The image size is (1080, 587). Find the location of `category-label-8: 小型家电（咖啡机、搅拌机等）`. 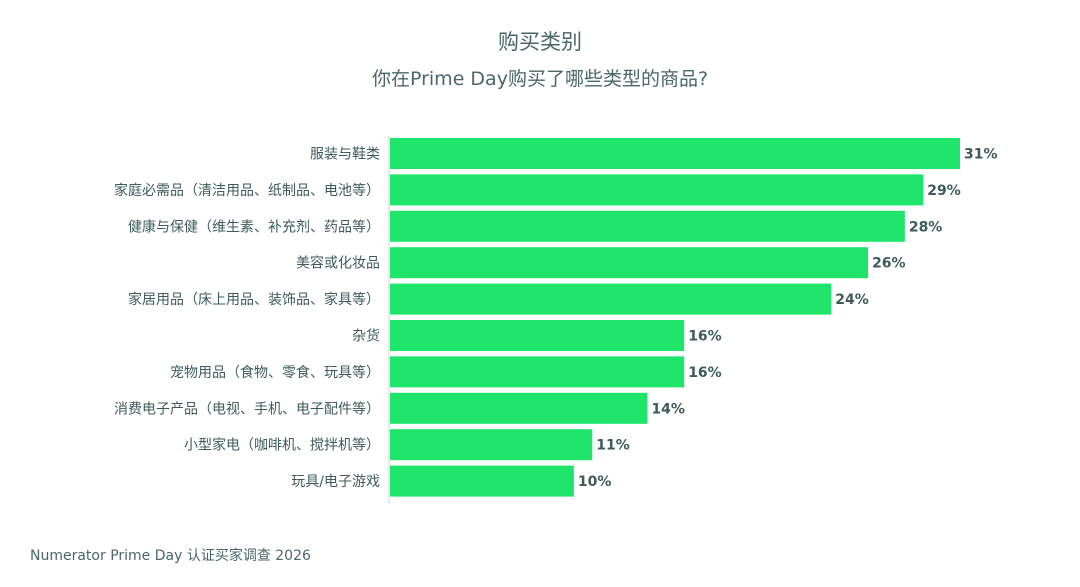

category-label-8: 小型家电（咖啡机、搅拌机等） is located at coordinates (282, 445).